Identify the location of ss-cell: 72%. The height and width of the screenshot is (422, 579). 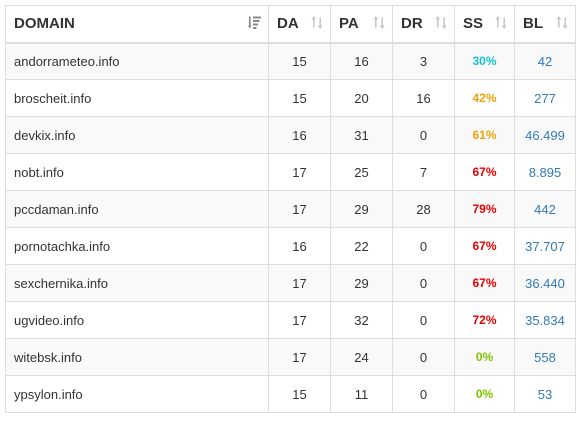
(484, 320).